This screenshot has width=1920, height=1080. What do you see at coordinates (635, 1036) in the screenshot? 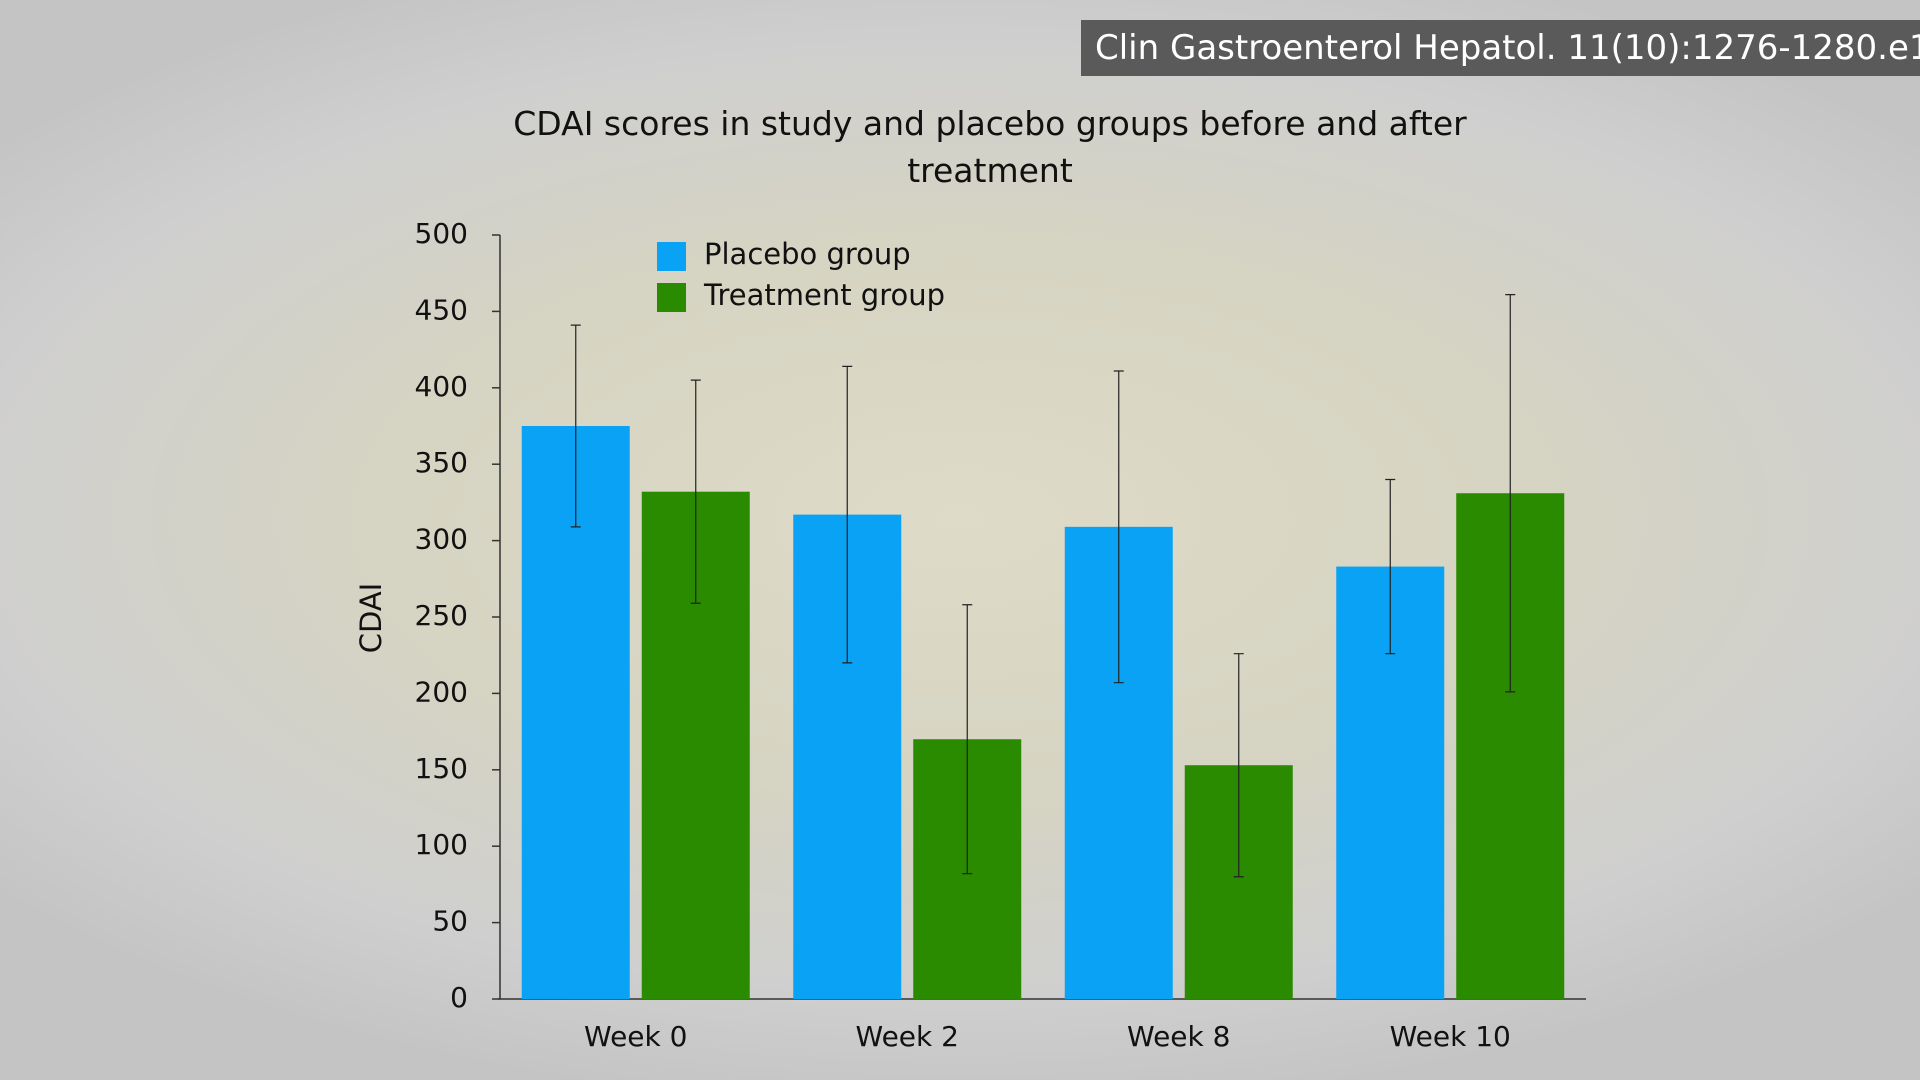
I see `x-tick-label: Week 0` at bounding box center [635, 1036].